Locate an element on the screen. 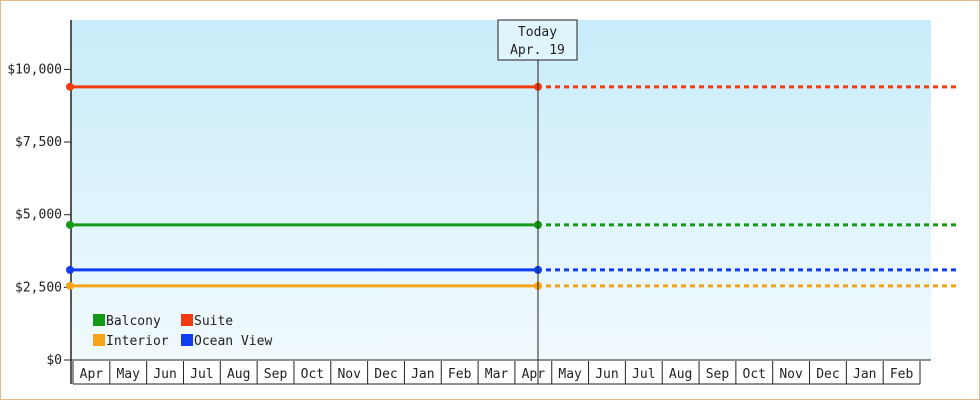 This screenshot has width=980, height=400. today-date-label: Apr. 19 is located at coordinates (537, 50).